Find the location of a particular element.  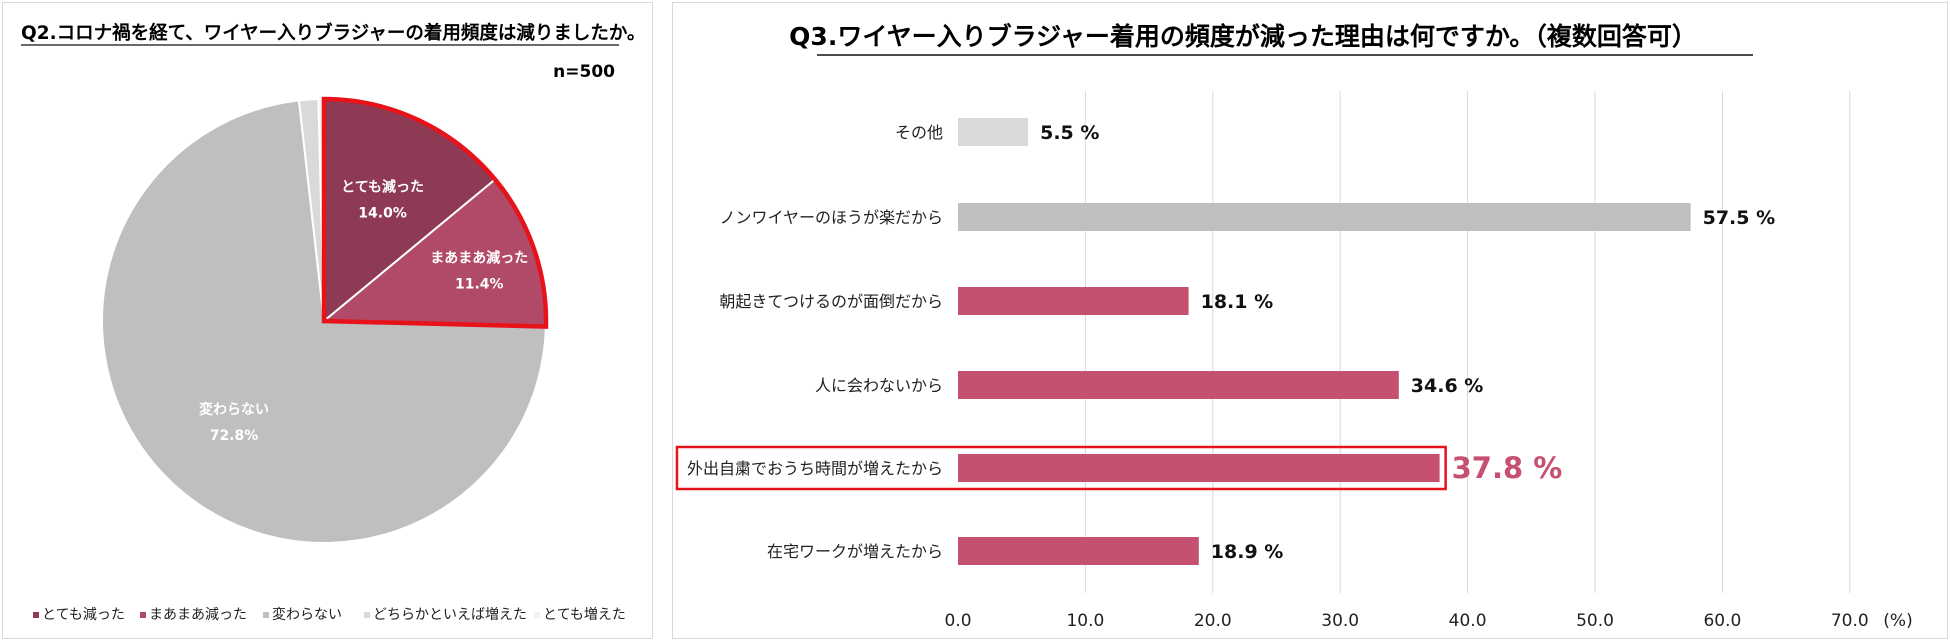

bar-value-label: 37.8 % is located at coordinates (1507, 468).